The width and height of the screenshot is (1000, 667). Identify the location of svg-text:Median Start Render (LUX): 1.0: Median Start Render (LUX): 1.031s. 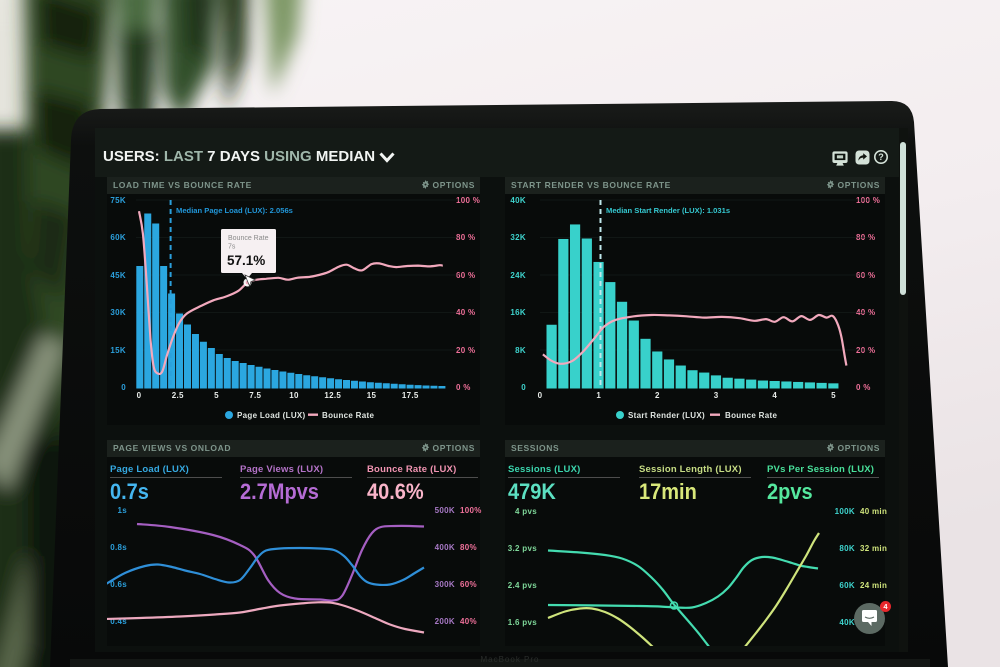
(668, 210).